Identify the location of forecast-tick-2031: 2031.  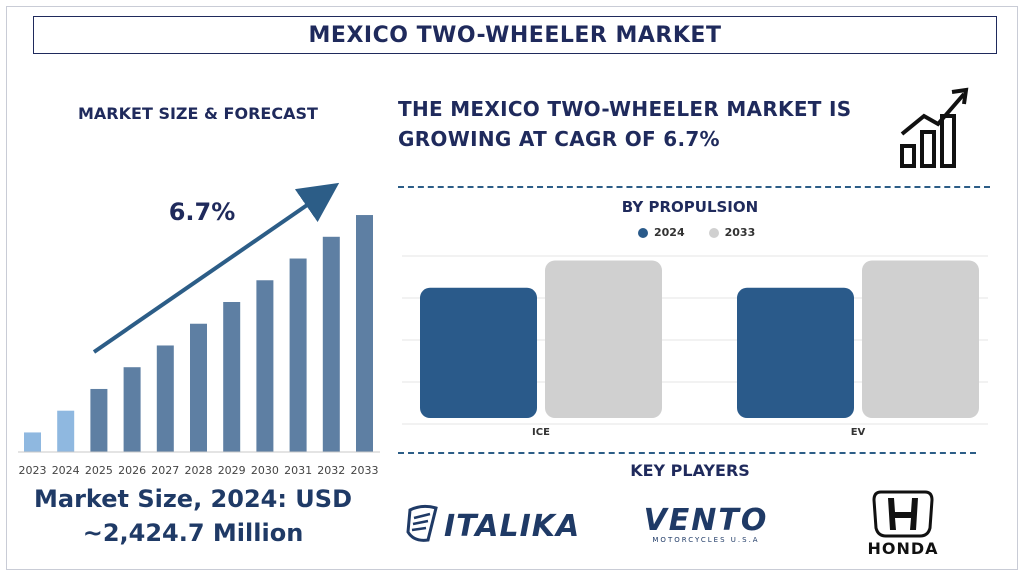
(298, 470).